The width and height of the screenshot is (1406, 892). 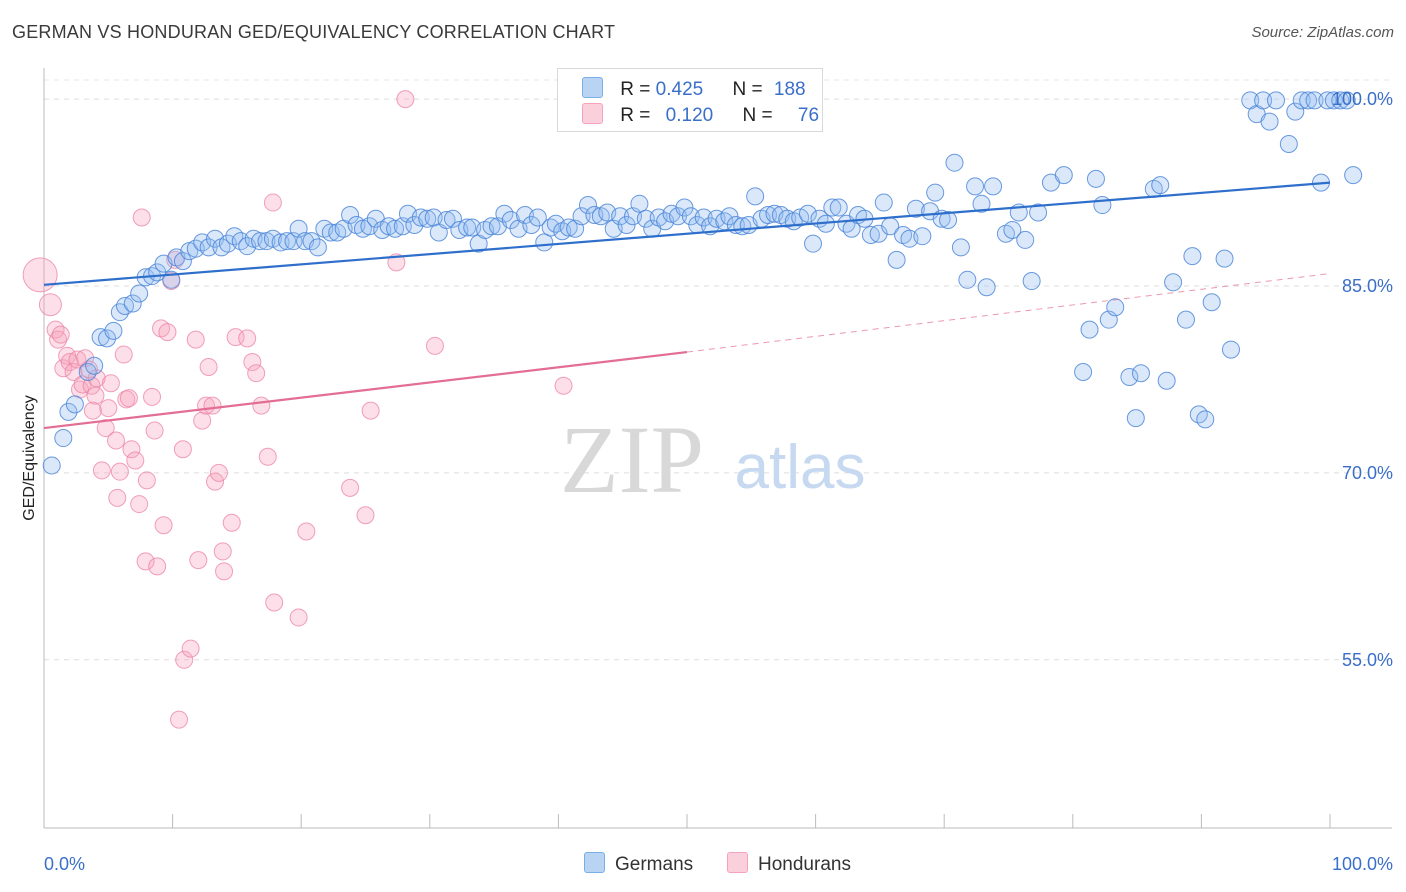 What do you see at coordinates (737, 862) in the screenshot?
I see `honduran-legend-swatch` at bounding box center [737, 862].